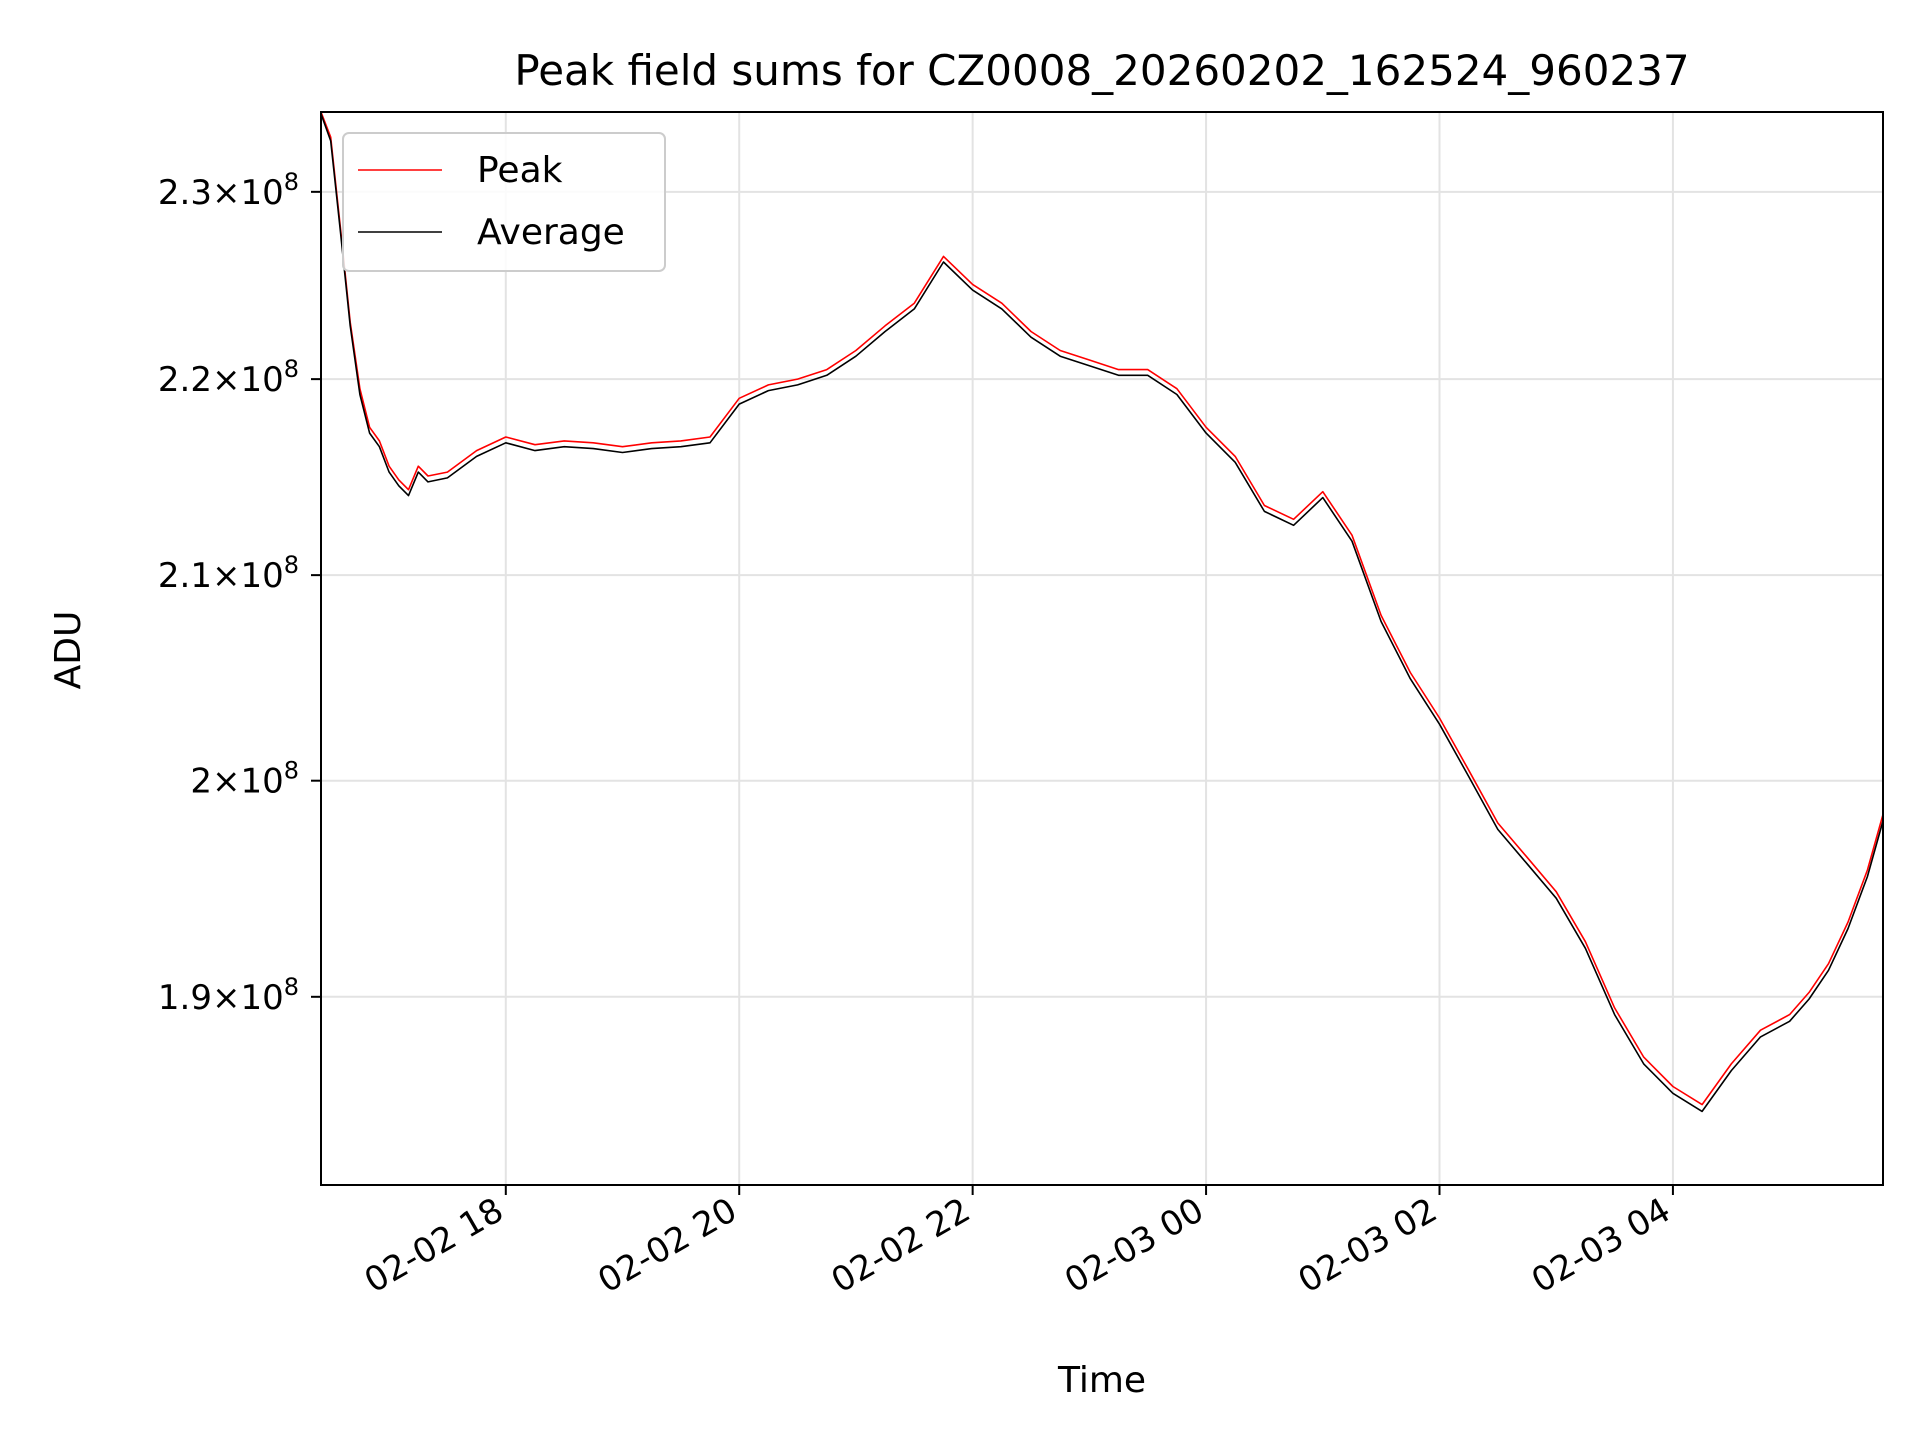 The image size is (1920, 1440). Describe the element at coordinates (228, 377) in the screenshot. I see `y-tick-label: 2.2×108` at that location.